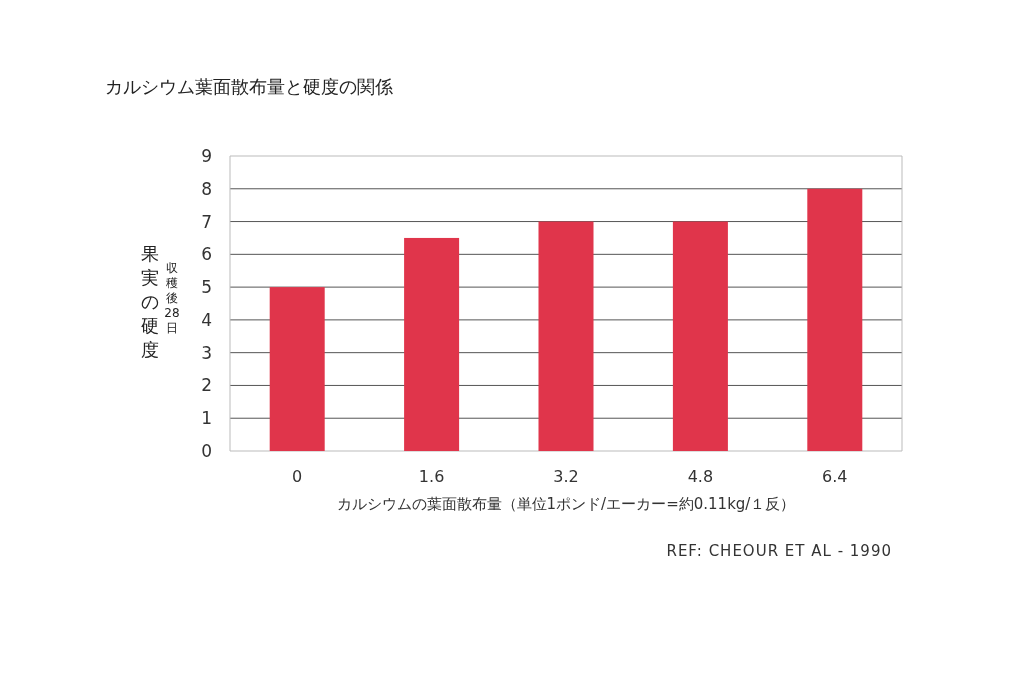  What do you see at coordinates (779, 551) in the screenshot?
I see `text: REF: CHEOUR ET AL - 1990` at bounding box center [779, 551].